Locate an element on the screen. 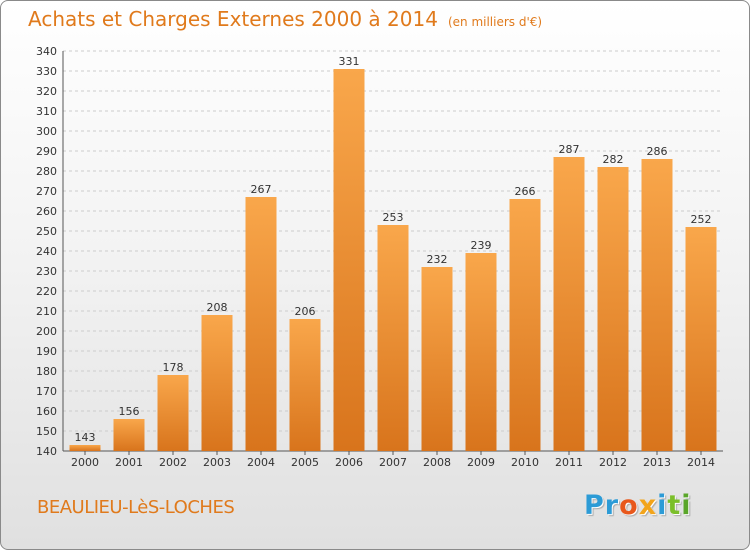  y-tick-label: 300 is located at coordinates (46, 131).